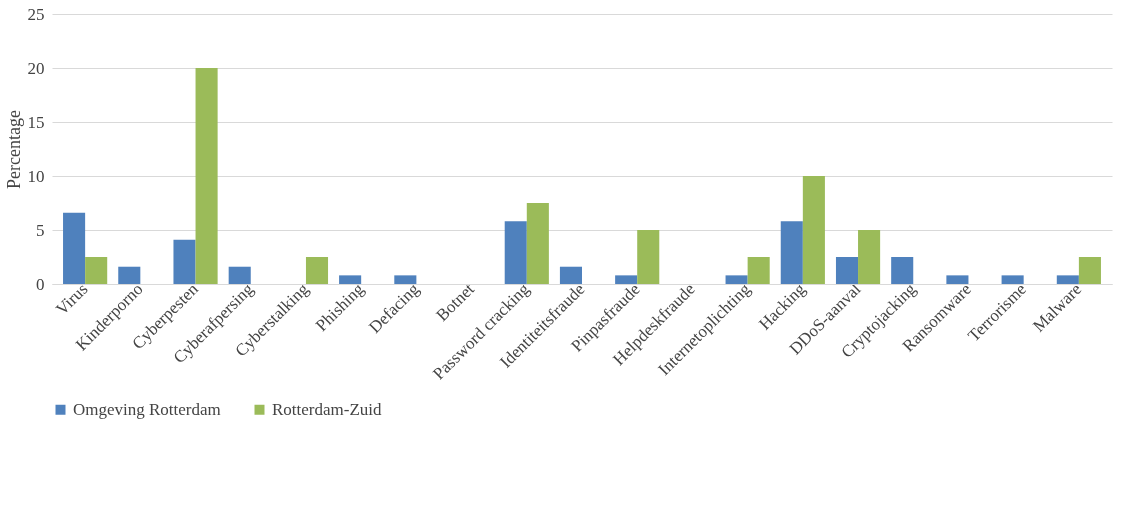  What do you see at coordinates (36, 122) in the screenshot?
I see `y-tick-label: 15` at bounding box center [36, 122].